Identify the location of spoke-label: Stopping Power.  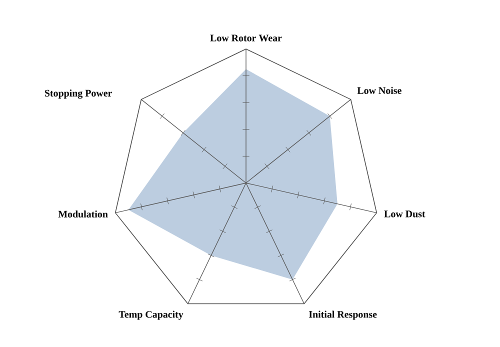
(78, 94).